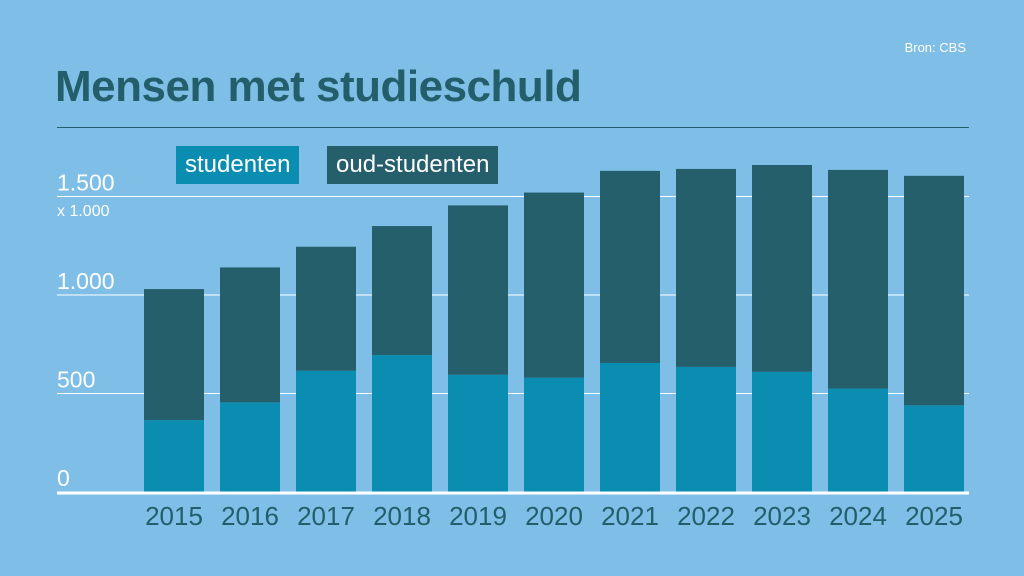  What do you see at coordinates (326, 516) in the screenshot?
I see `x-tick-label: 2017` at bounding box center [326, 516].